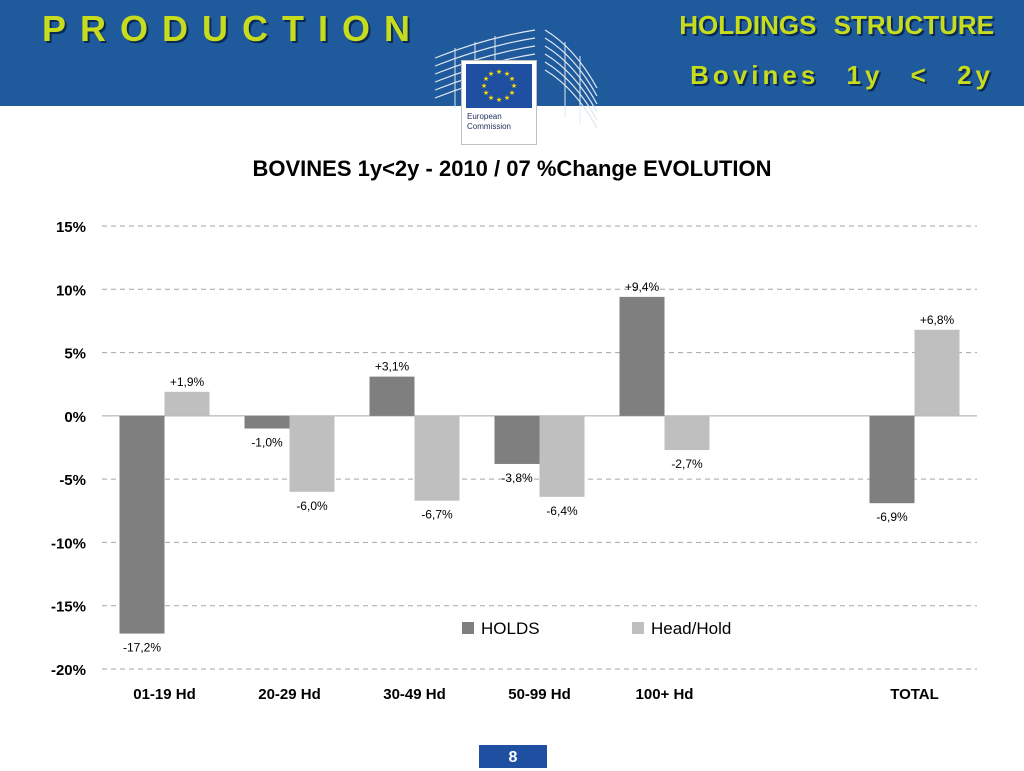  What do you see at coordinates (437, 515) in the screenshot?
I see `data-label: -6,7%` at bounding box center [437, 515].